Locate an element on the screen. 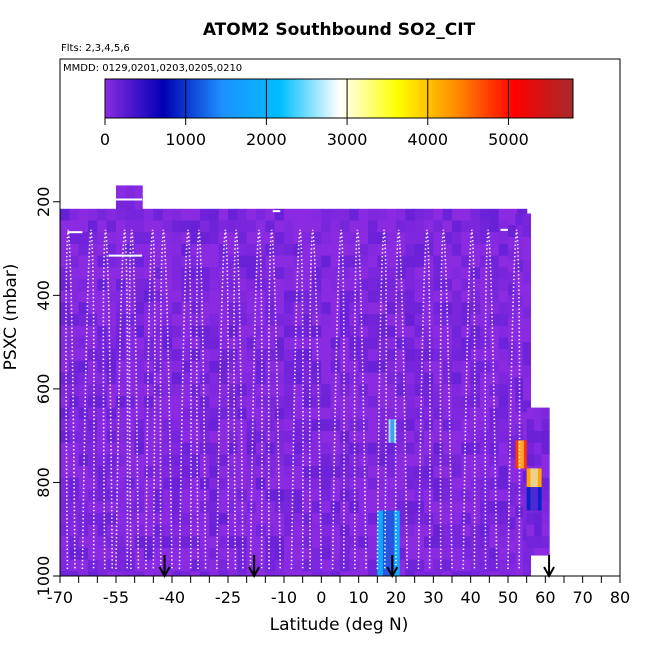 Image resolution: width=650 pixels, height=650 pixels. x-tick-label: 80 is located at coordinates (620, 597).